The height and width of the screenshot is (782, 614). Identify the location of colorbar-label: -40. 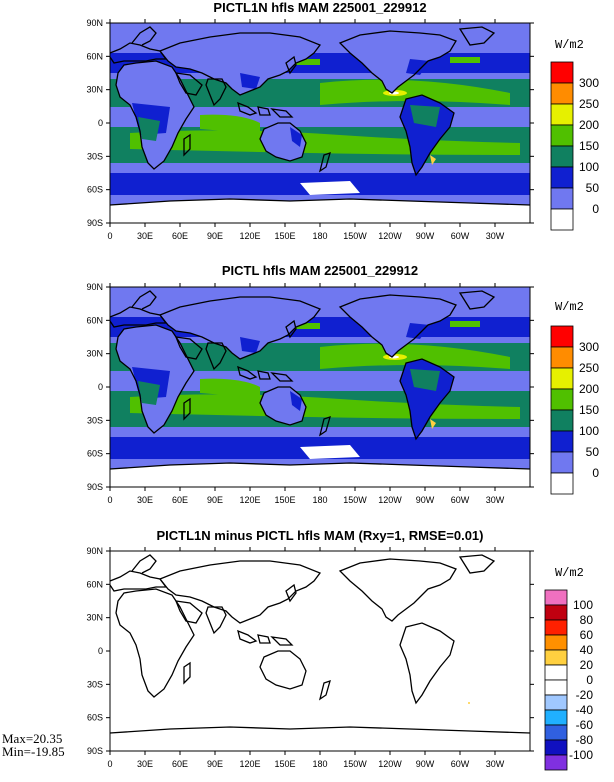
(585, 710).